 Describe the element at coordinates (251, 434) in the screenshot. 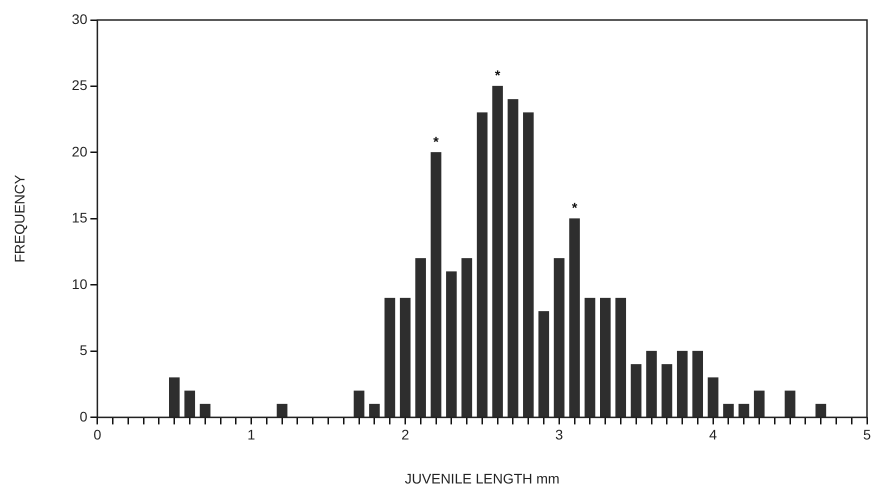

I see `x-tick-label: 1` at that location.